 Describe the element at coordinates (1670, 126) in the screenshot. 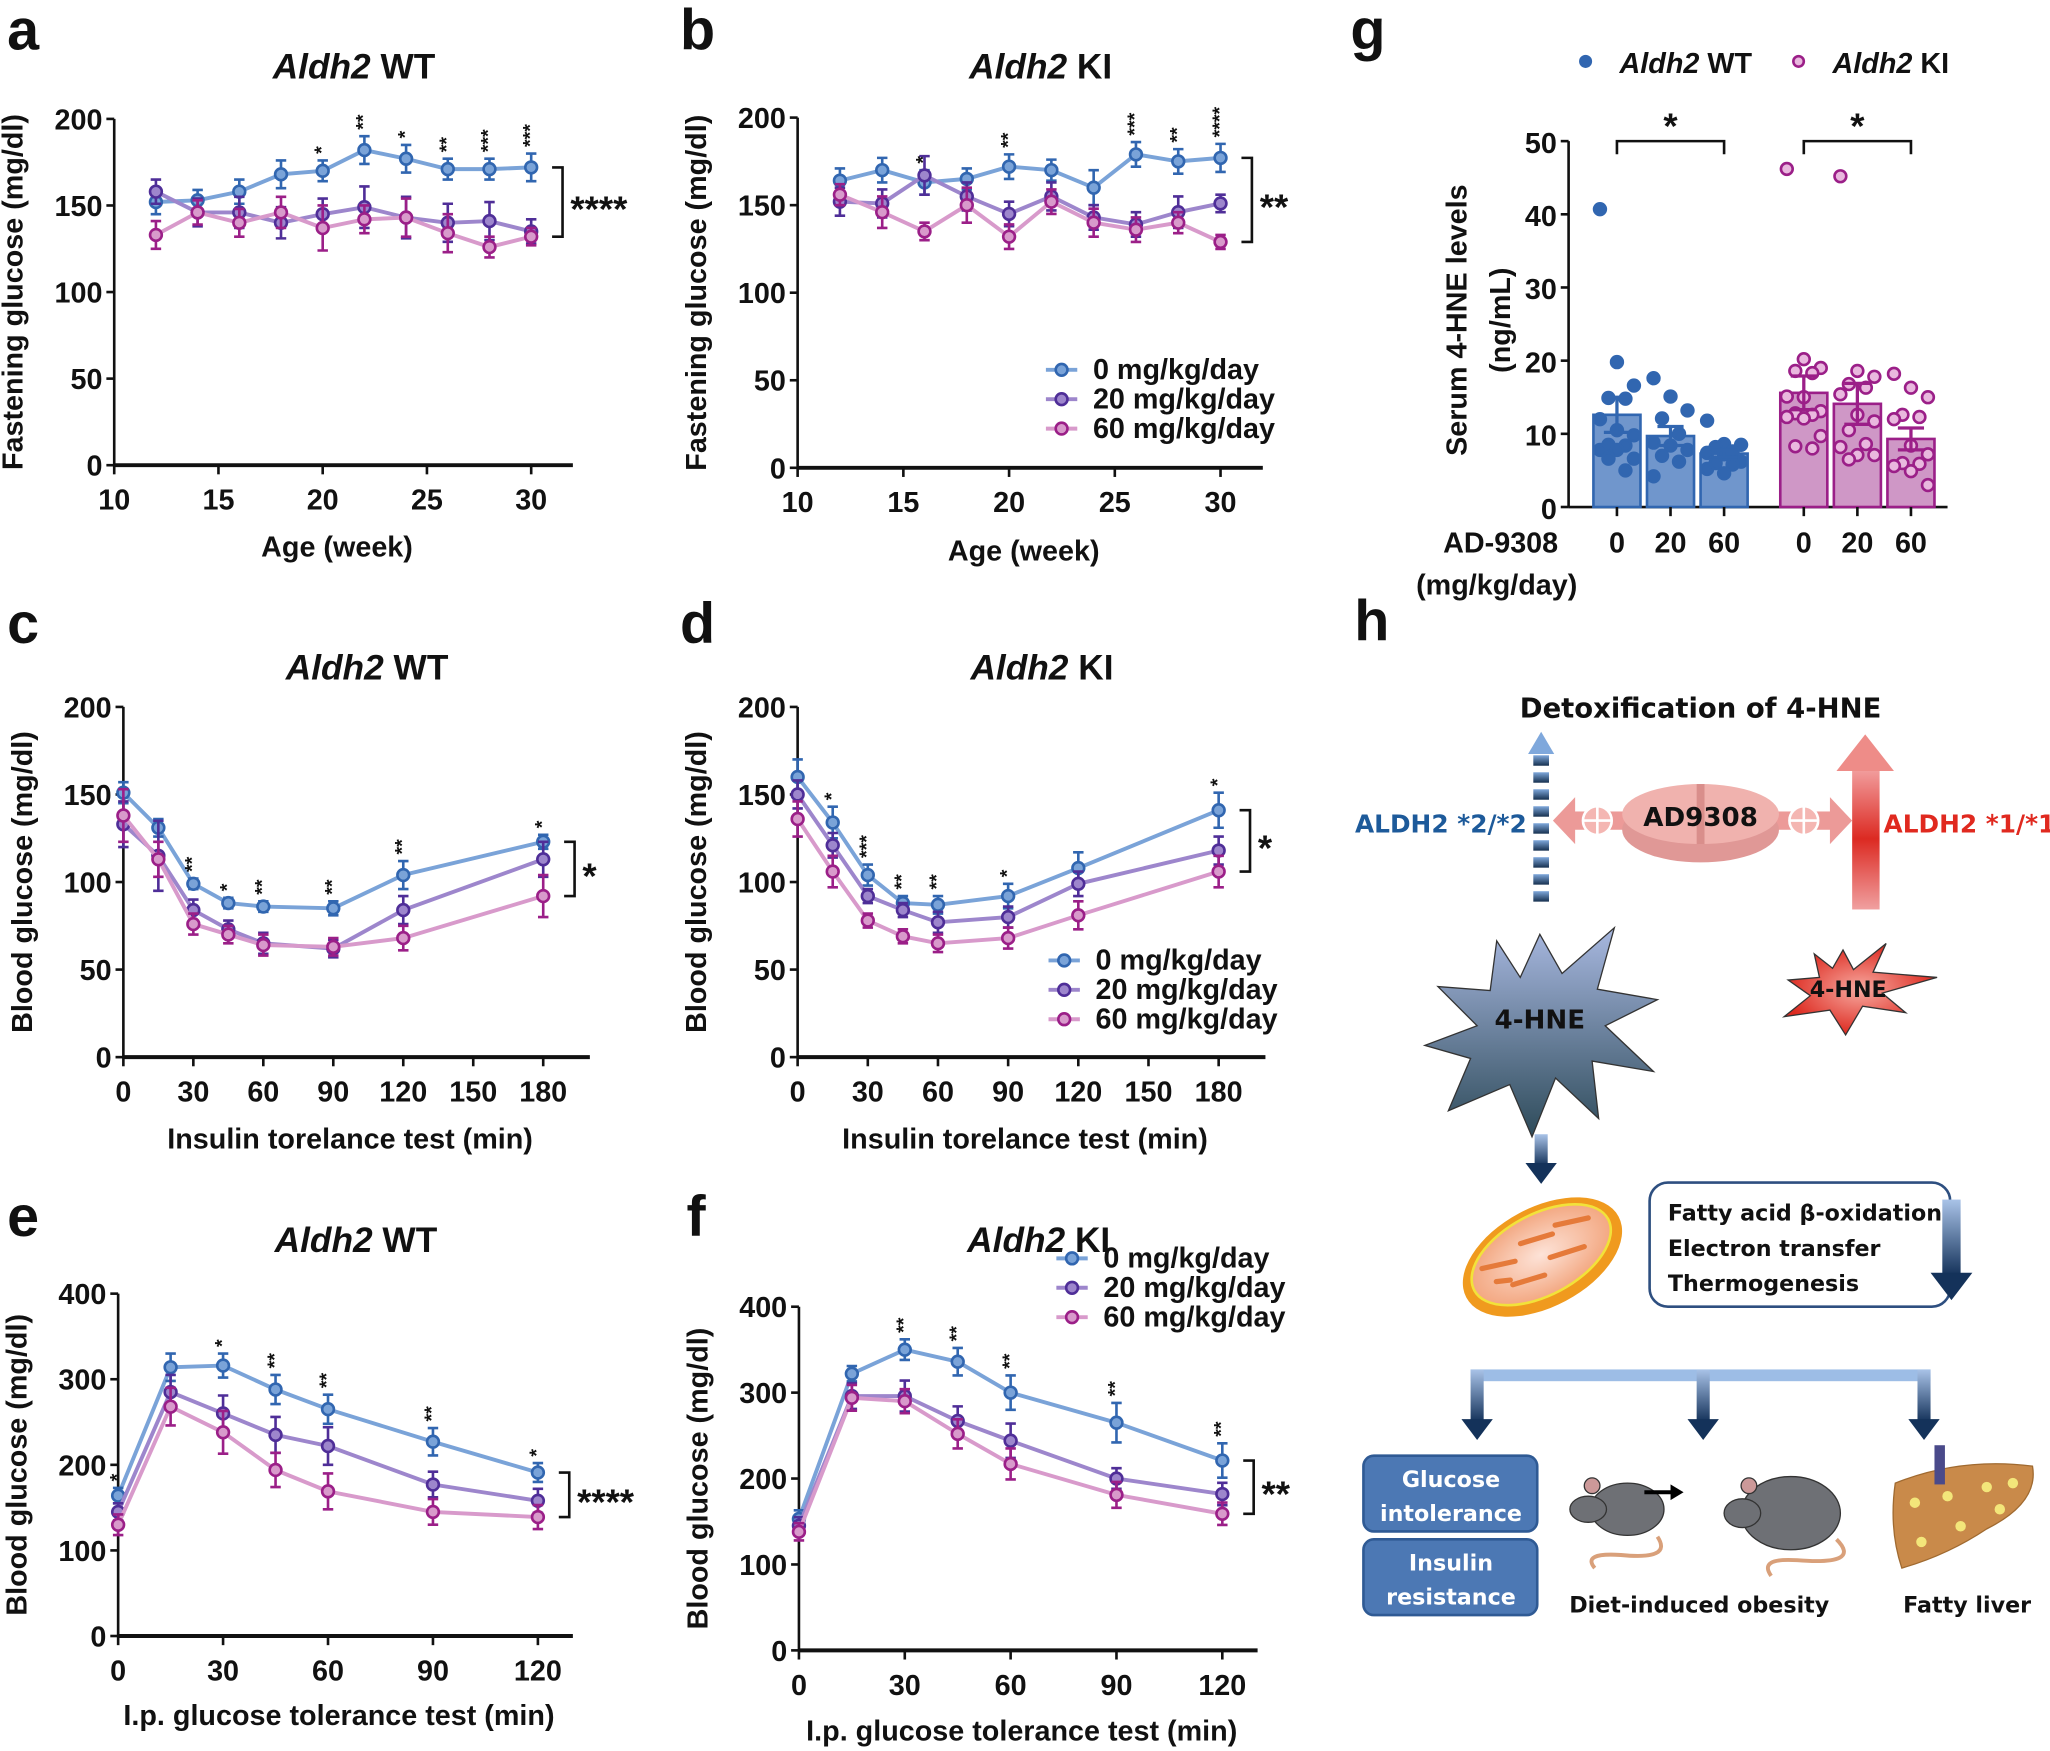

I see `comparison-significance: *` at that location.